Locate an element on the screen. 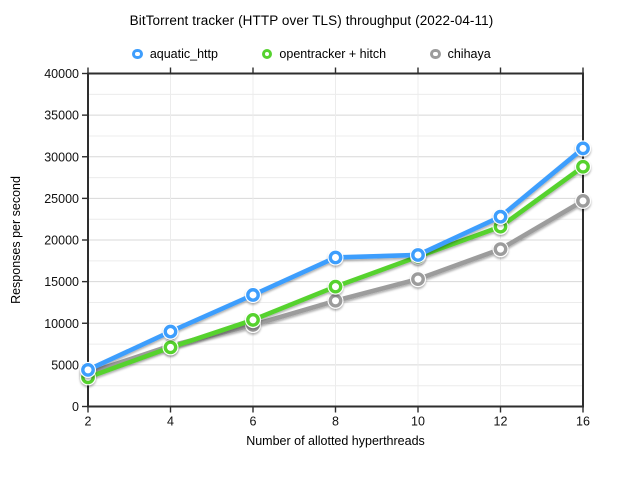  y-tick-label: 0 is located at coordinates (75, 407).